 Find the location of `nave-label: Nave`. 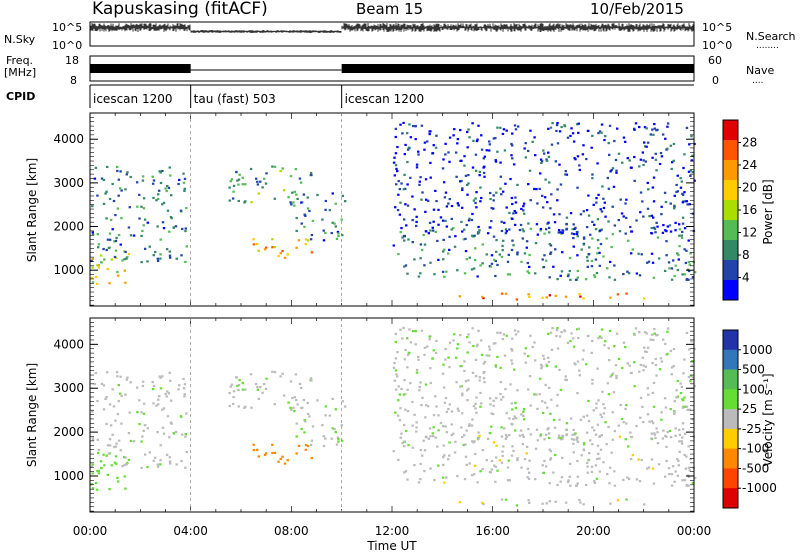

nave-label: Nave is located at coordinates (760, 70).